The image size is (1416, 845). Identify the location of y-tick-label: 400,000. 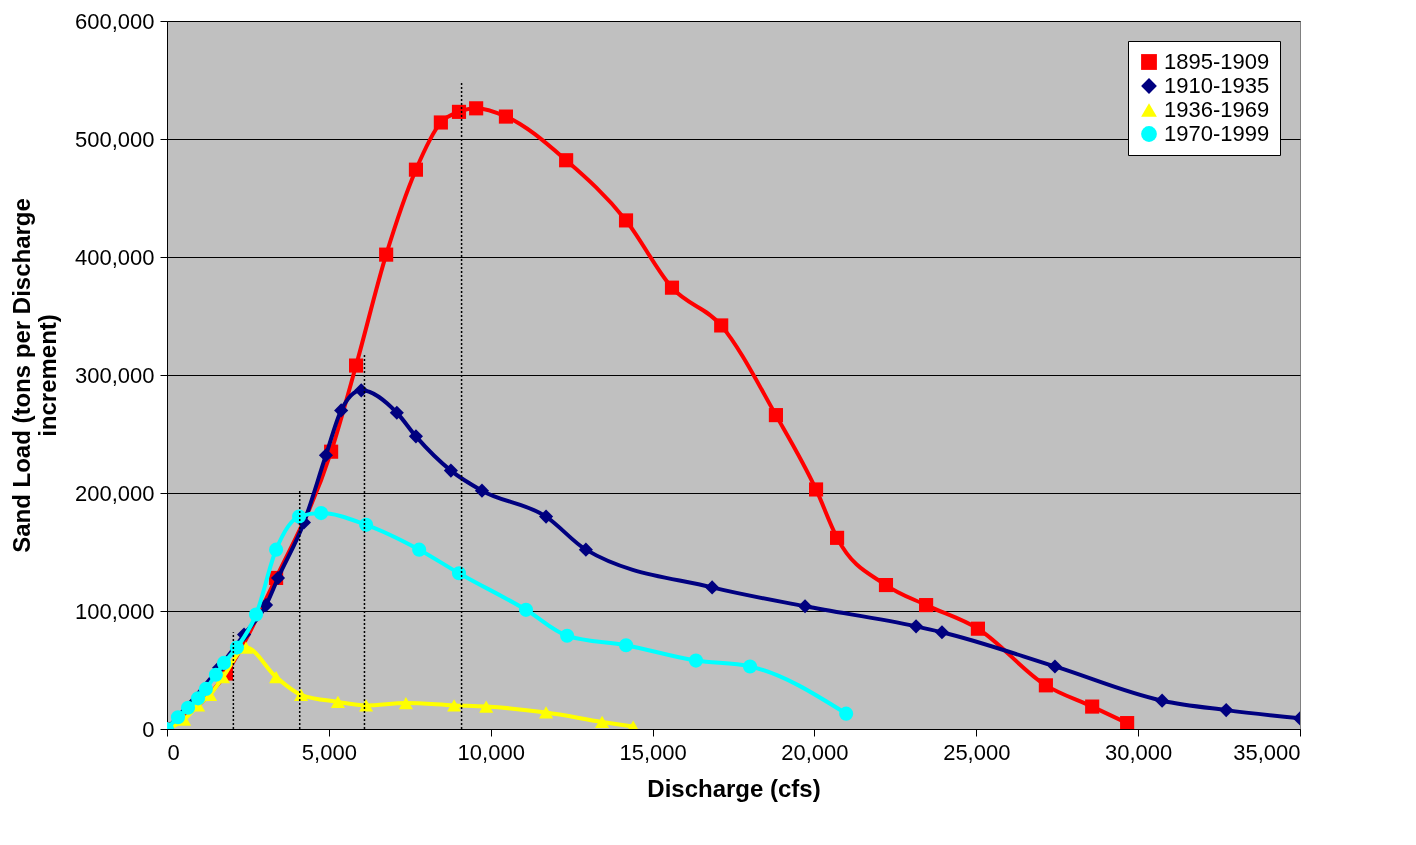
(114, 257).